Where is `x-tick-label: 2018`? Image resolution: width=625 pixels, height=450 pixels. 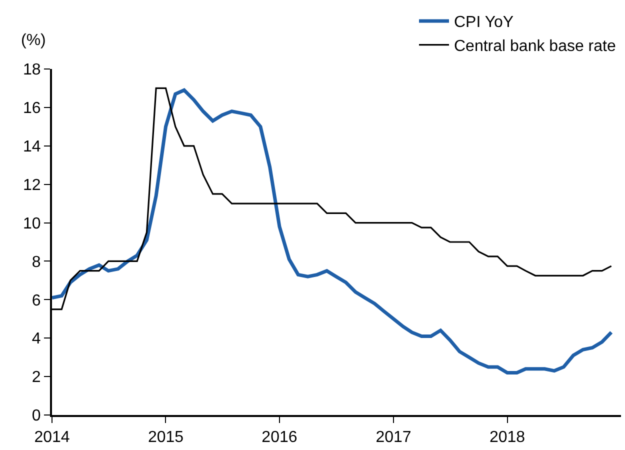 x-tick-label: 2018 is located at coordinates (507, 437).